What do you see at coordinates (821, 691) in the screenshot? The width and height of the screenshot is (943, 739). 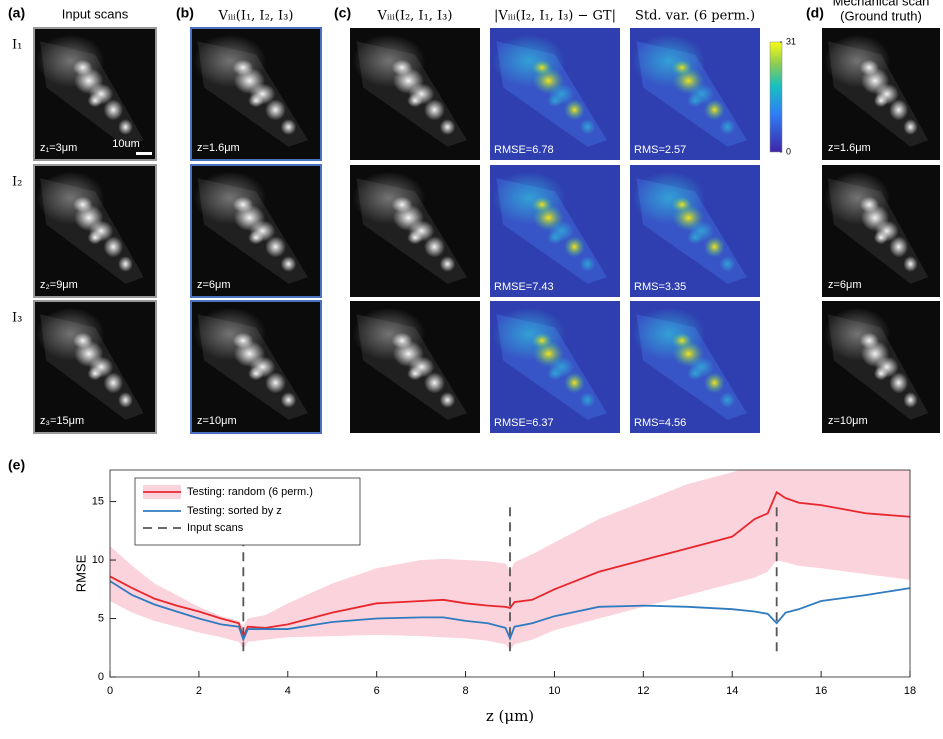 I see `x-tick-label: 16` at bounding box center [821, 691].